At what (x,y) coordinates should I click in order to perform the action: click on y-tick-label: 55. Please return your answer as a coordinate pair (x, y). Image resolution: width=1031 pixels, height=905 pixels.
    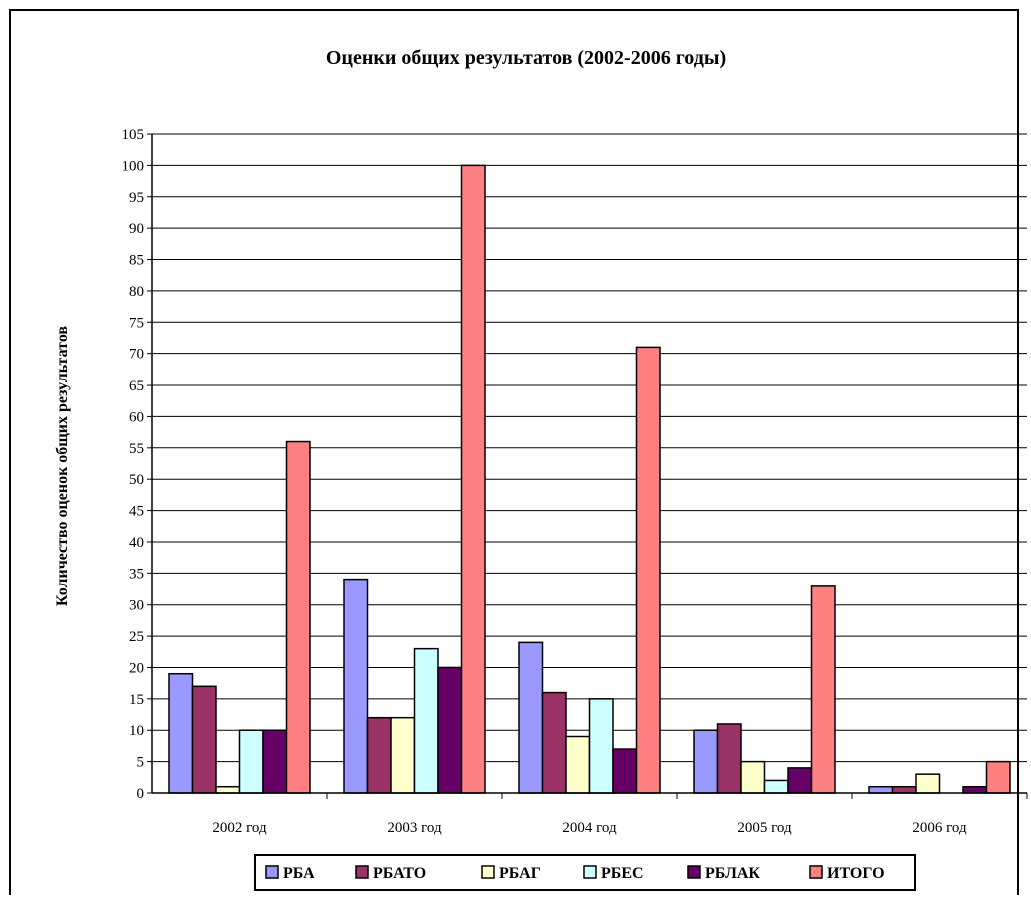
    Looking at the image, I should click on (136, 449).